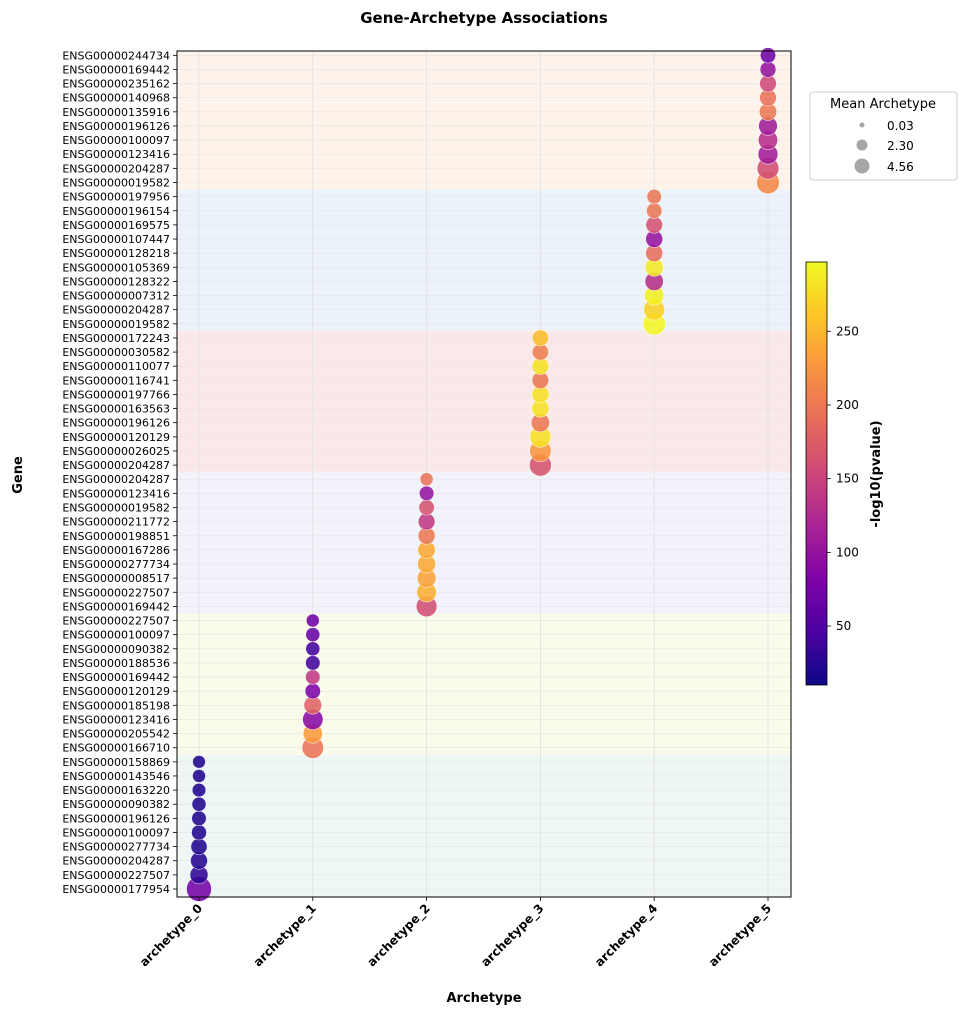  I want to click on y-tick-label: ENSG00000197956, so click(116, 197).